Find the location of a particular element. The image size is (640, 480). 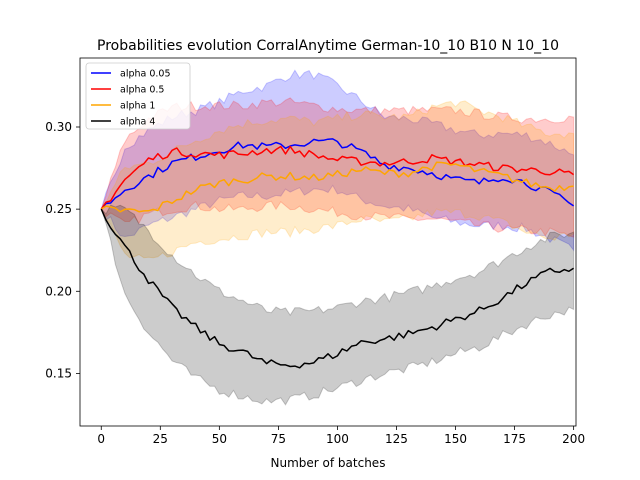

x-tick-label: 100 is located at coordinates (337, 439).